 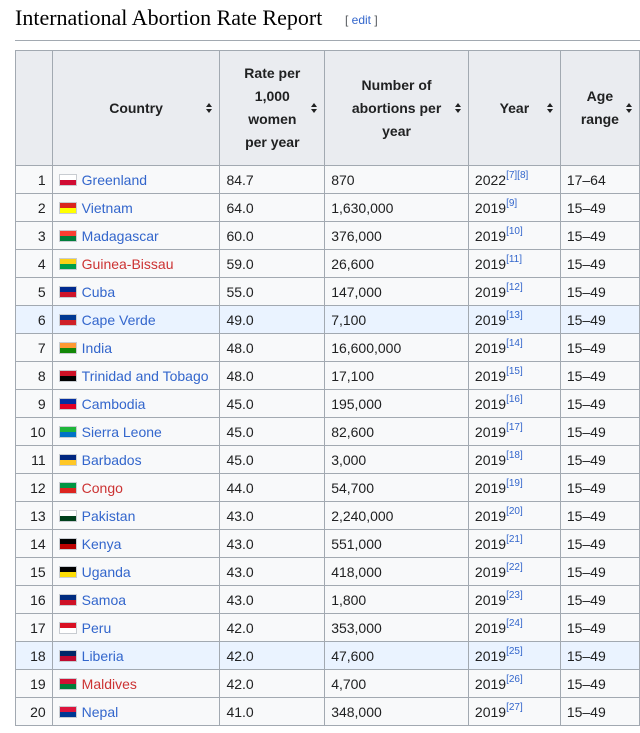 What do you see at coordinates (396, 375) in the screenshot?
I see `abortions-cell: 17,100` at bounding box center [396, 375].